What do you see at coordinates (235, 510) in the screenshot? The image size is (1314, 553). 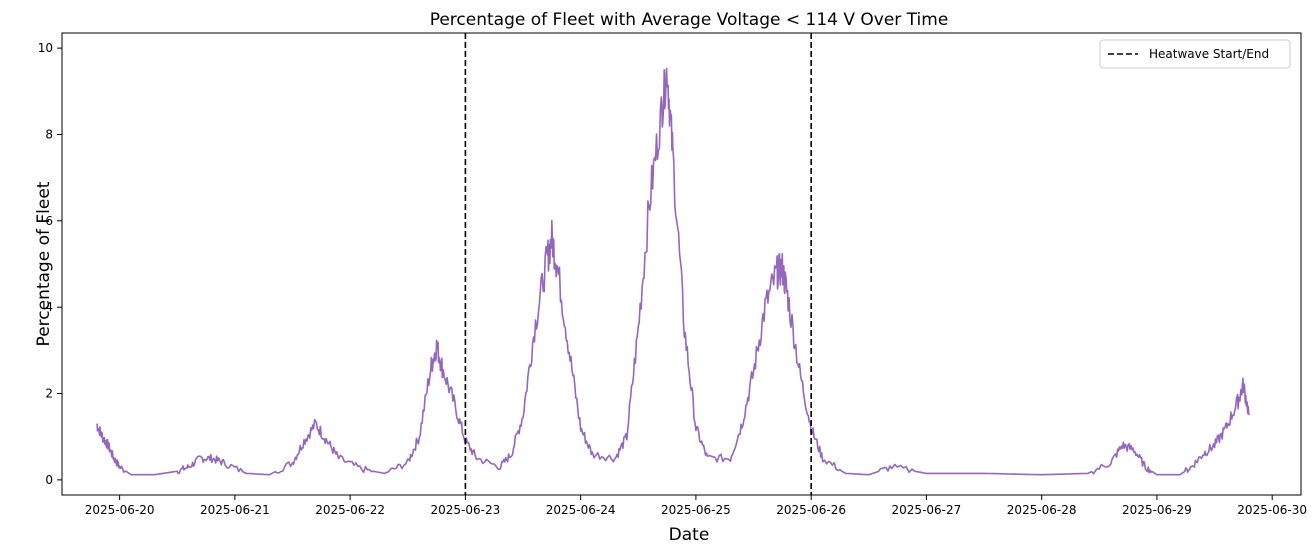 I see `x-tick-label: 2025-06-21` at bounding box center [235, 510].